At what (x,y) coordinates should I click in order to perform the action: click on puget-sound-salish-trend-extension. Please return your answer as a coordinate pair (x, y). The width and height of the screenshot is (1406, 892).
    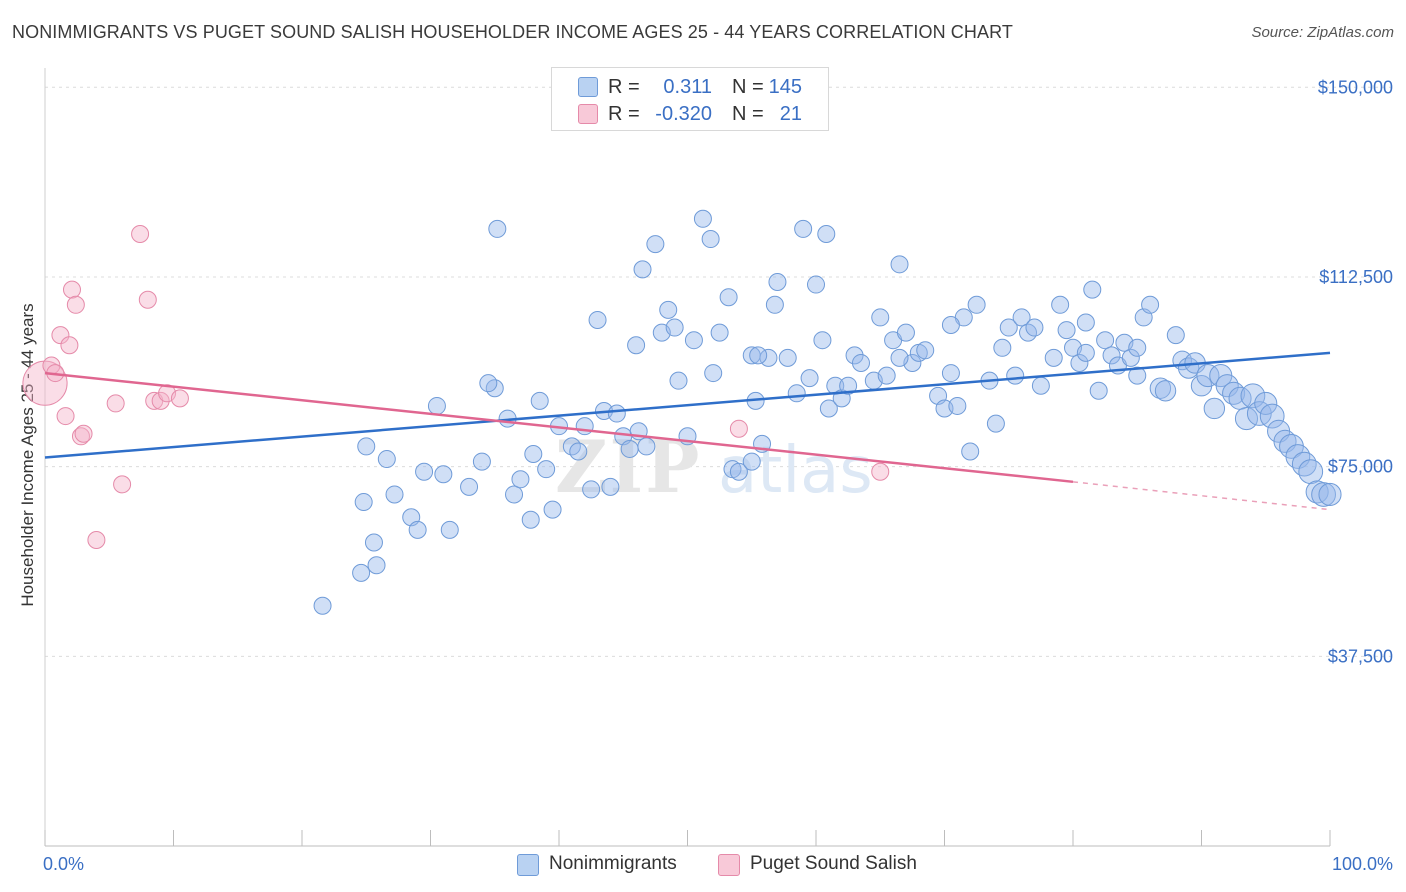
    Looking at the image, I should click on (1201, 496).